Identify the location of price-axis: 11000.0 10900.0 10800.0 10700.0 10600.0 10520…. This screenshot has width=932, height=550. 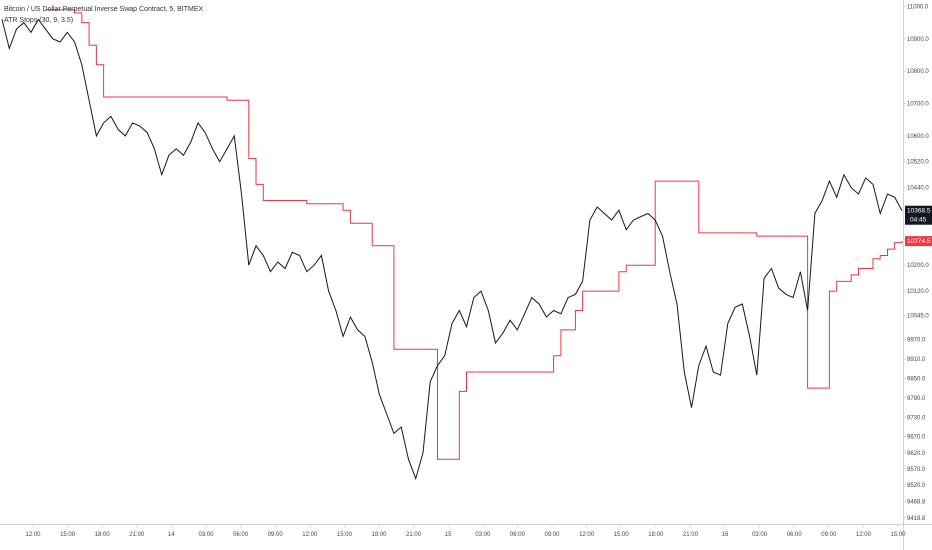
(916, 275).